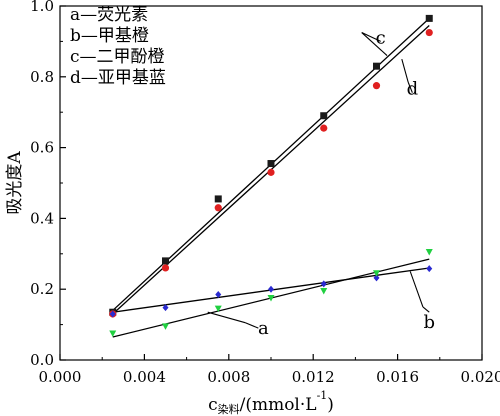  What do you see at coordinates (42, 148) in the screenshot?
I see `y-tick-label: 0.6` at bounding box center [42, 148].